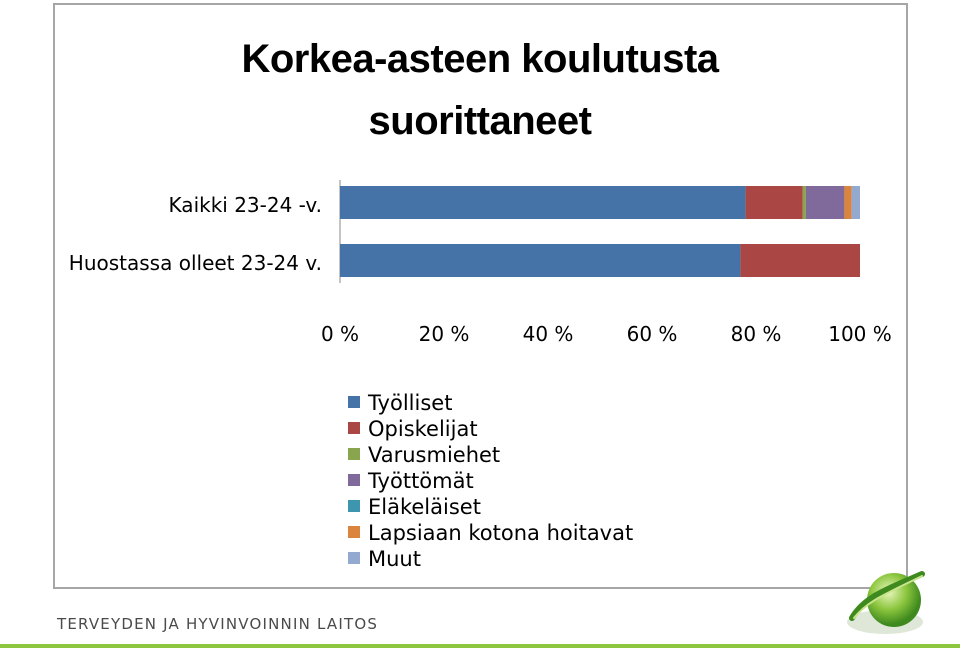 This screenshot has height=648, width=960. What do you see at coordinates (218, 624) in the screenshot?
I see `organization-name: TERVEYDEN JA HYVINVOINNIN LAITOS` at bounding box center [218, 624].